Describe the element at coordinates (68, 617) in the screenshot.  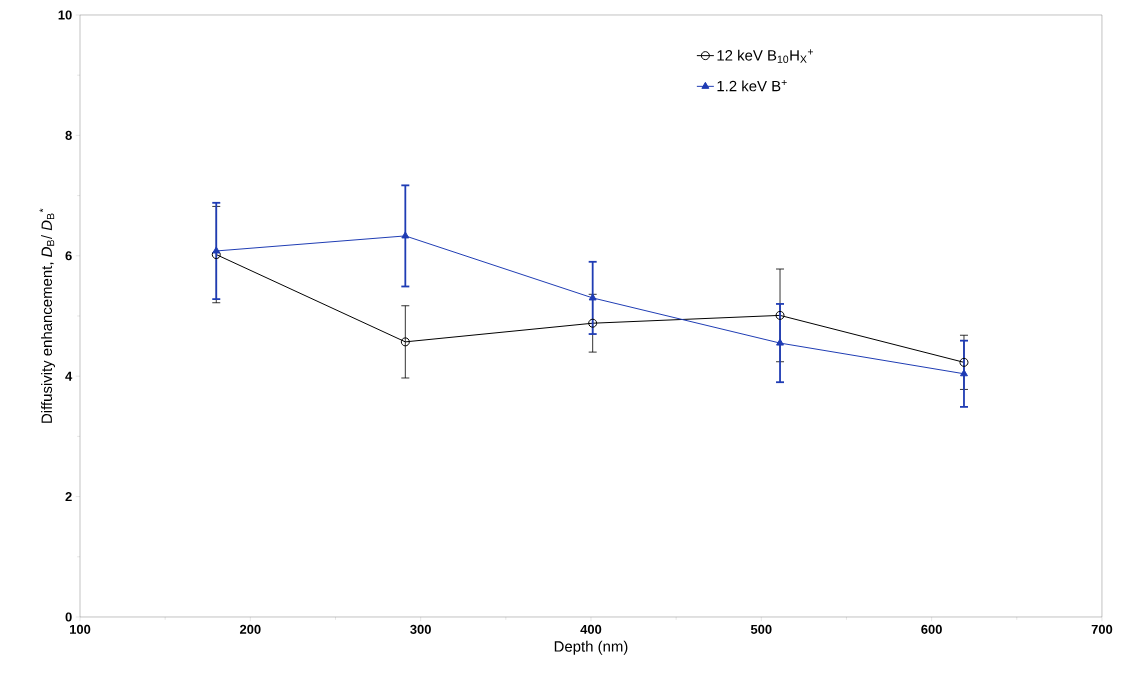
I see `y-tick-label: 0` at that location.